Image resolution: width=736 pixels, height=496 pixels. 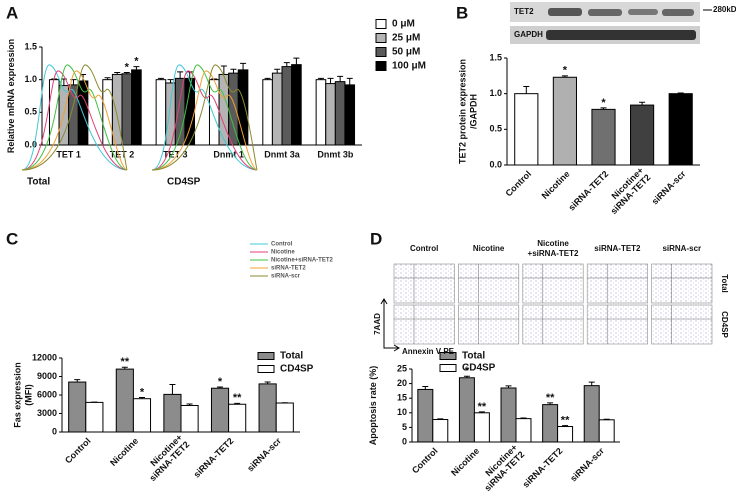 I want to click on x-tick-label: Control, so click(x=519, y=184).